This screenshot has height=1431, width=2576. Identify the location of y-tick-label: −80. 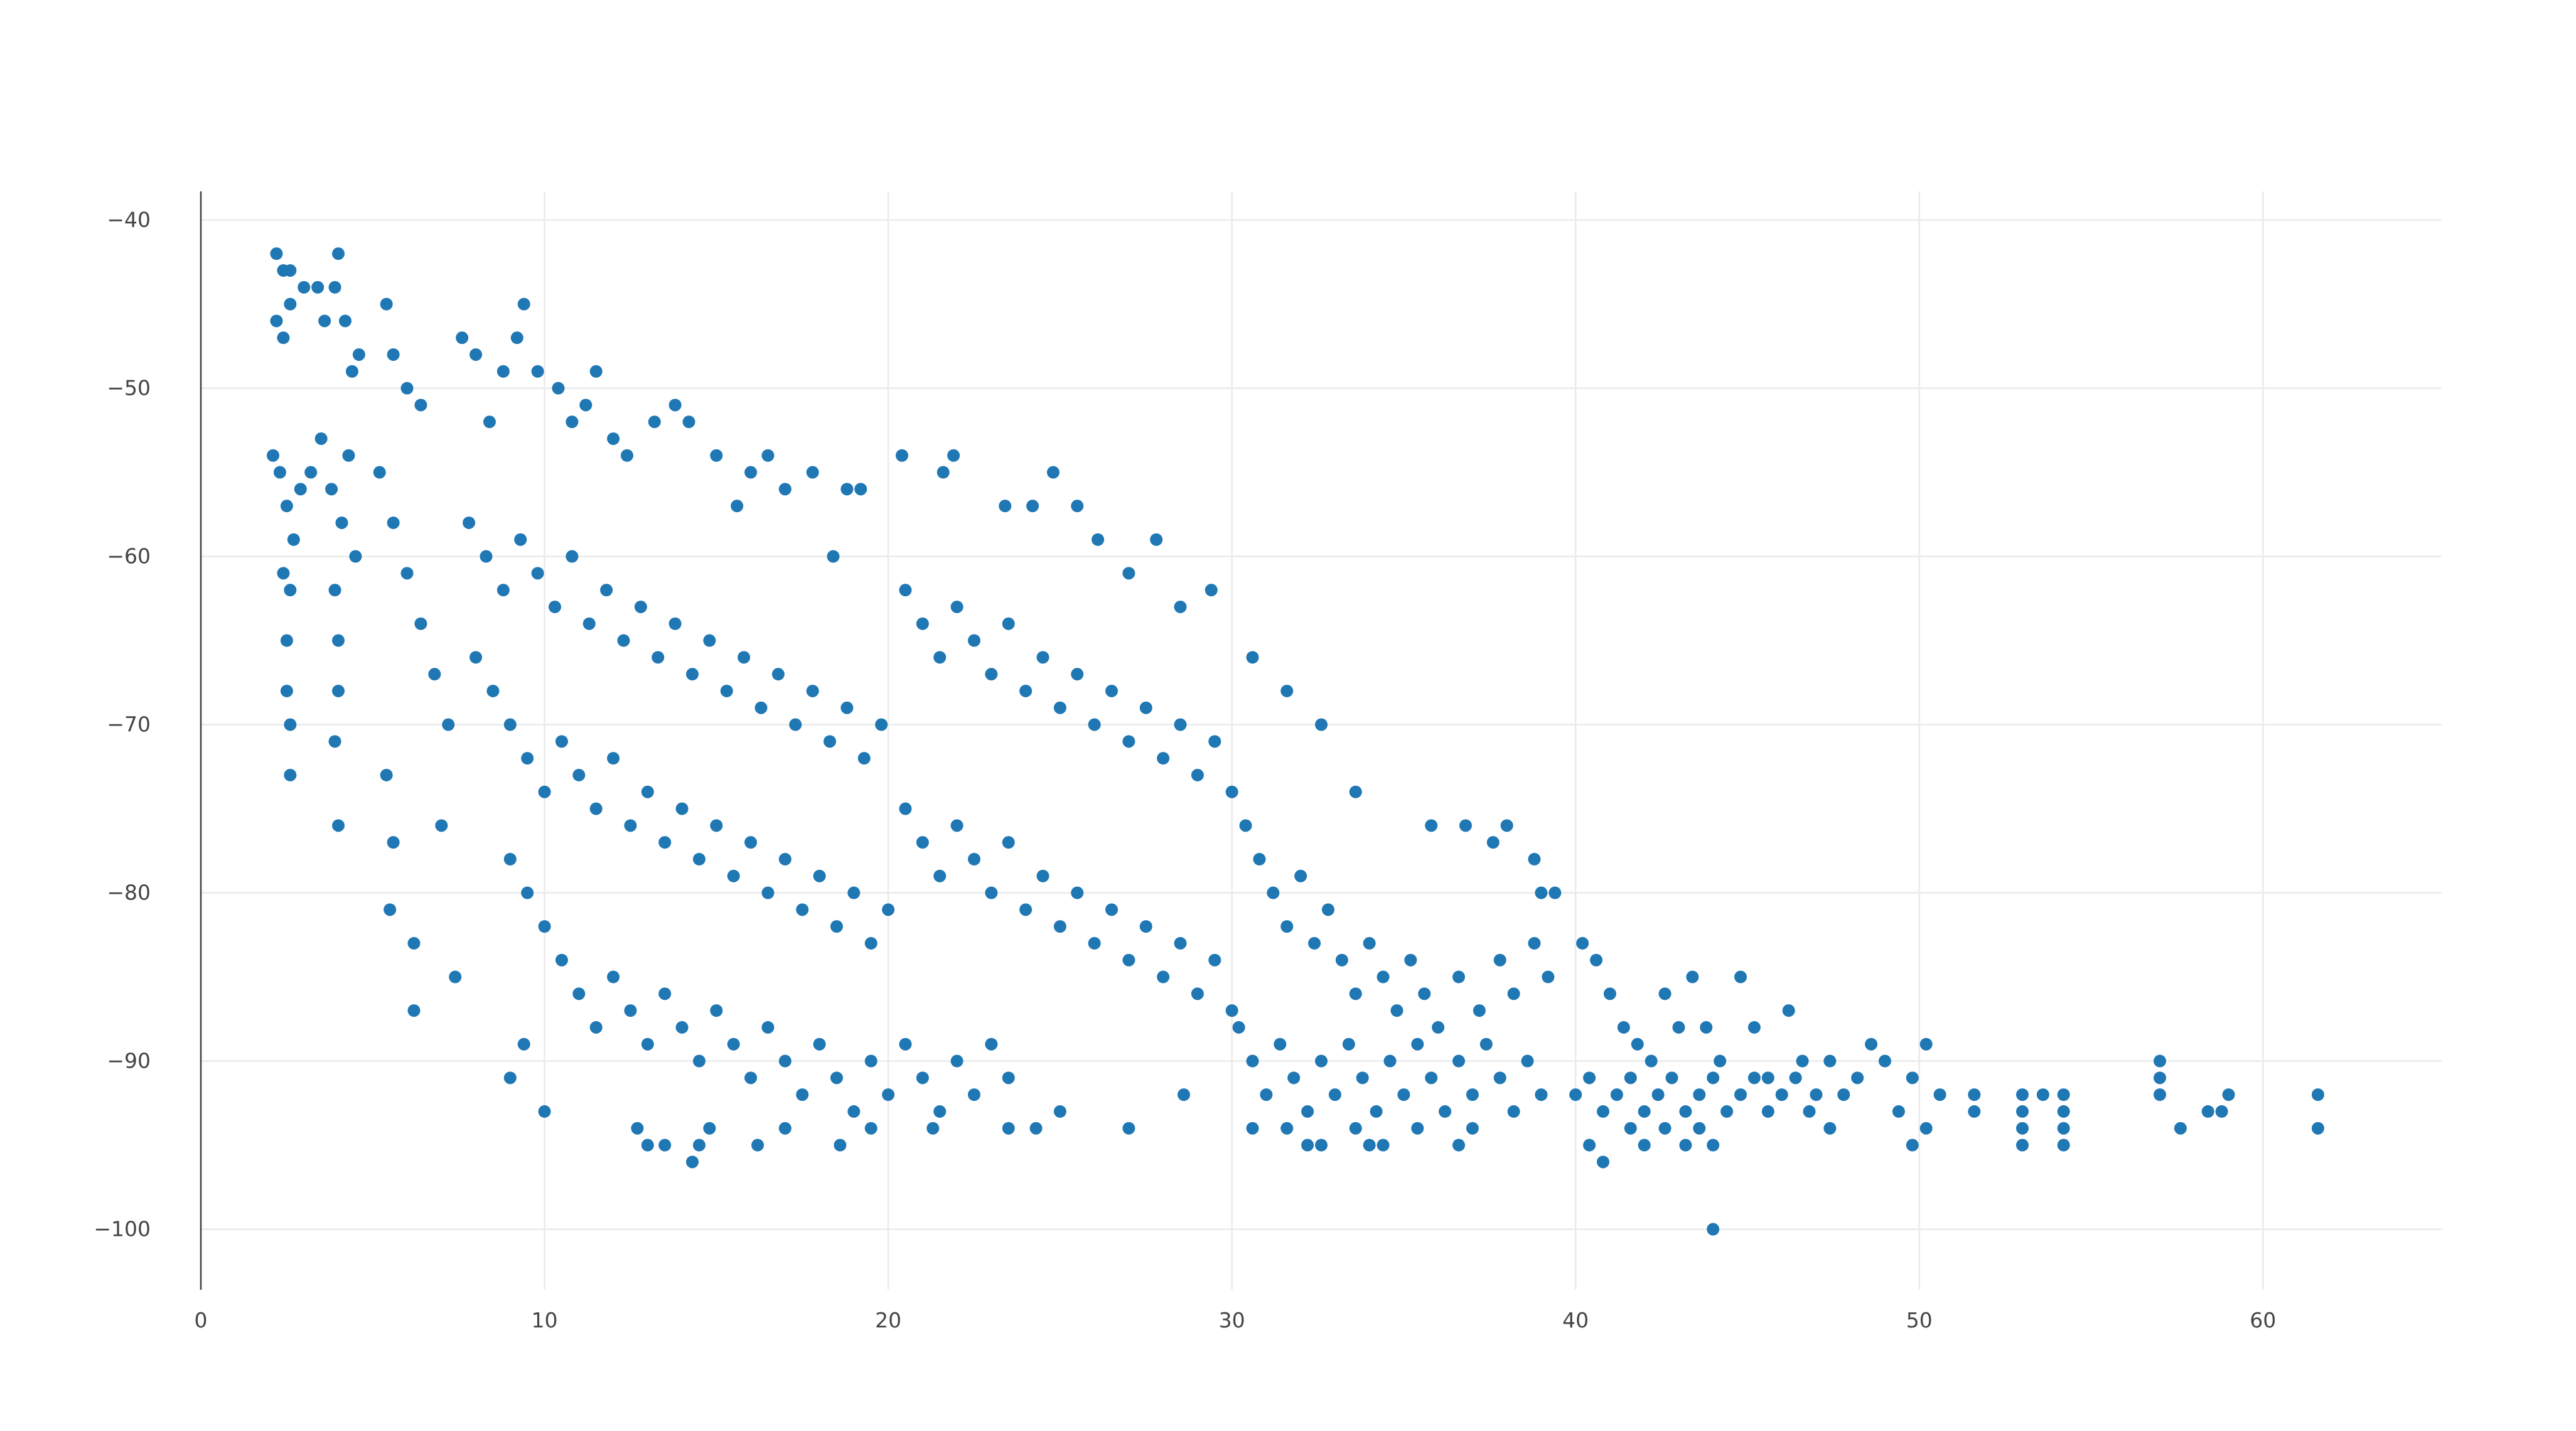
(129, 893).